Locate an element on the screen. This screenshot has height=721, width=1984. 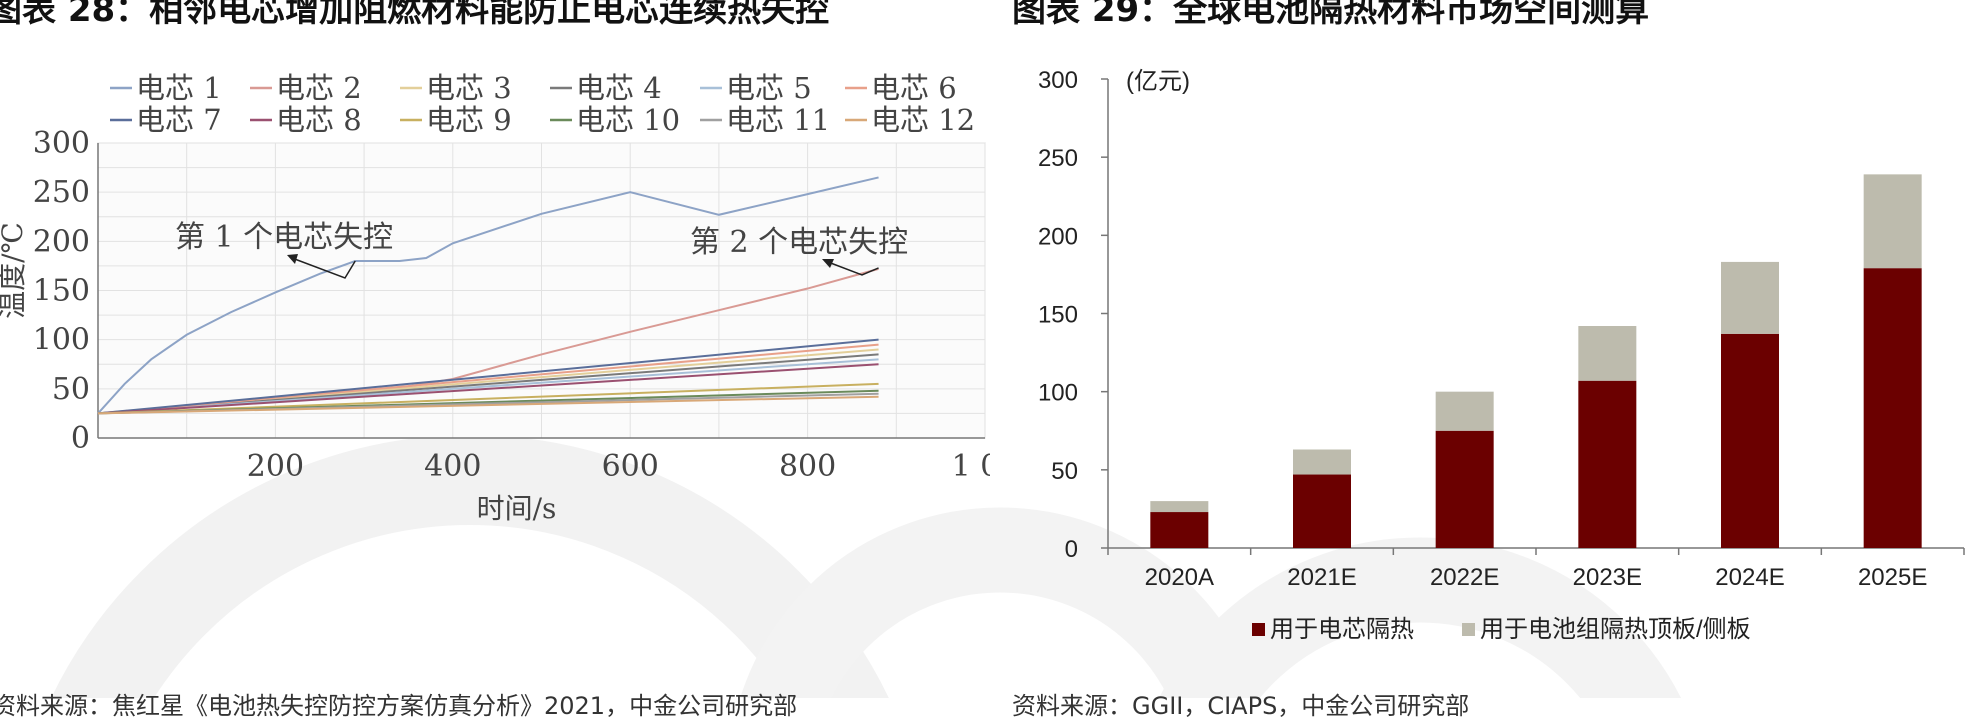
legend-label: 电芯 9 is located at coordinates (469, 120).